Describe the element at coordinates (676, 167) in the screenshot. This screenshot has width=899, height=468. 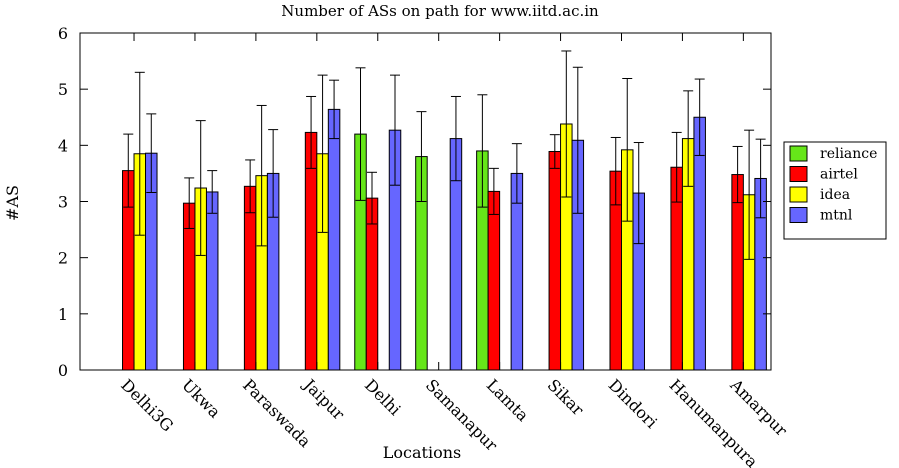
I see `error-bar-airtel-hanumanpura` at that location.